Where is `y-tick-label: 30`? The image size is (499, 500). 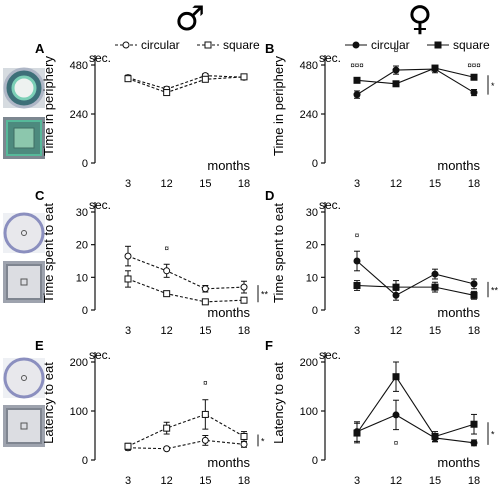 y-tick-label: 30 is located at coordinates (82, 213).